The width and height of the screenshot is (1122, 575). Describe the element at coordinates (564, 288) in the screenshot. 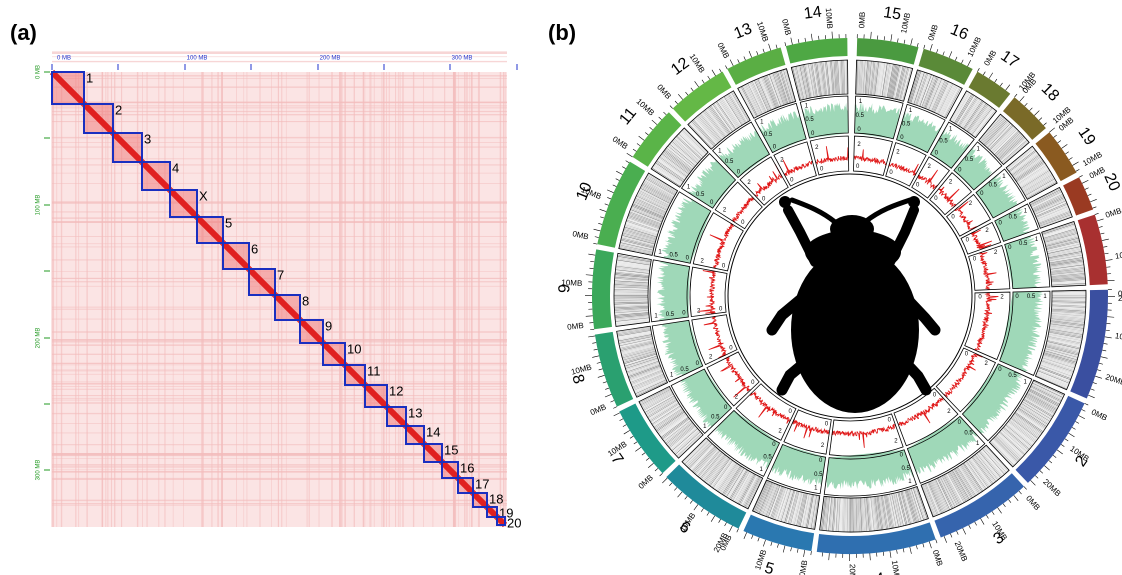

I see `chromosome-label: 9` at that location.